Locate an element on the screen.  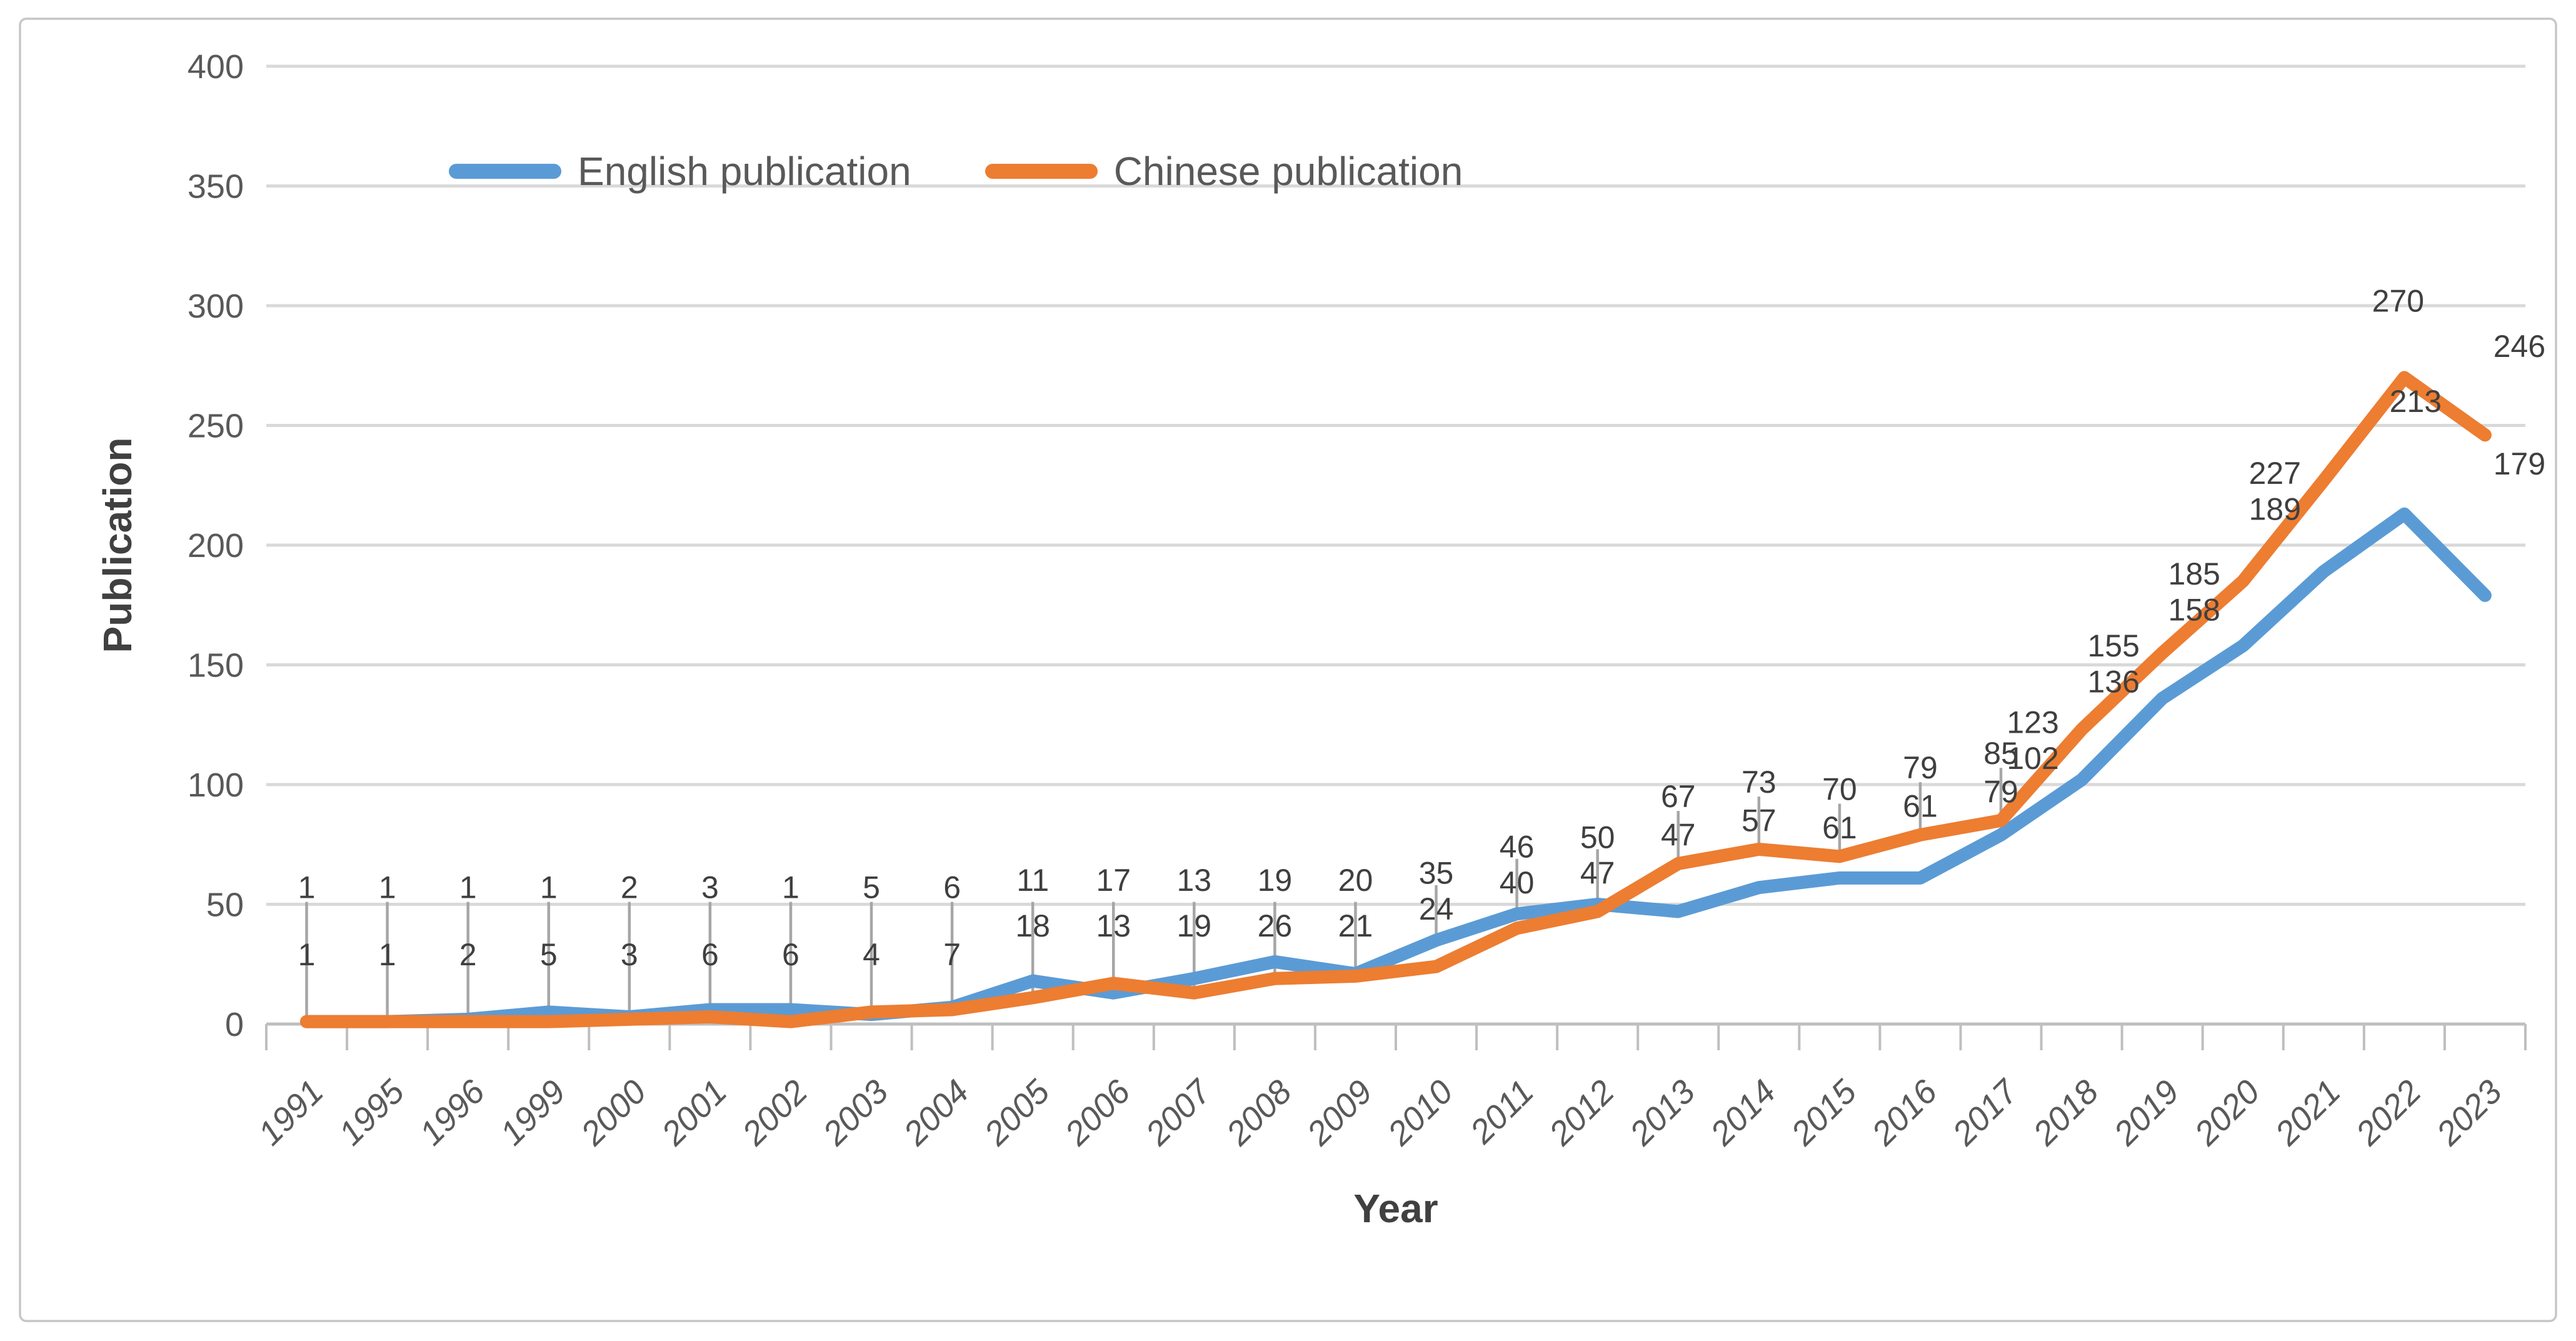
x-axis-title: Year is located at coordinates (1395, 1208).